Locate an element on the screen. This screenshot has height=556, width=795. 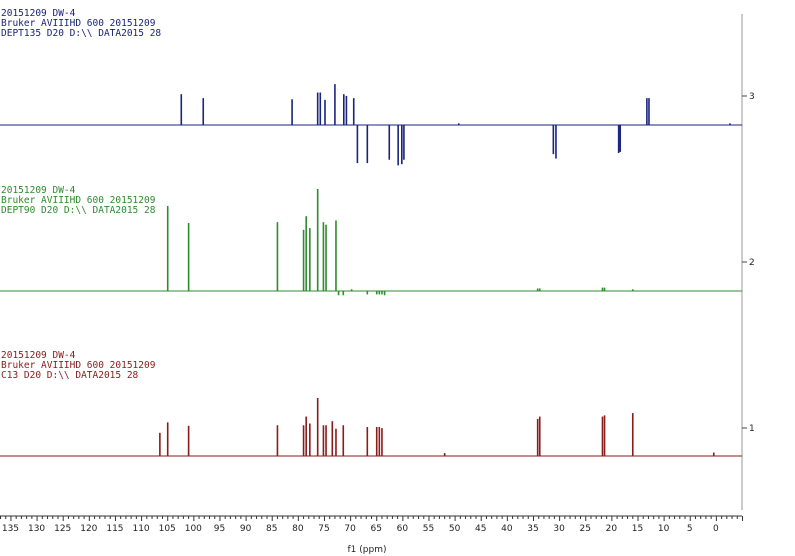
x-tick-label: 10 is located at coordinates (664, 529).